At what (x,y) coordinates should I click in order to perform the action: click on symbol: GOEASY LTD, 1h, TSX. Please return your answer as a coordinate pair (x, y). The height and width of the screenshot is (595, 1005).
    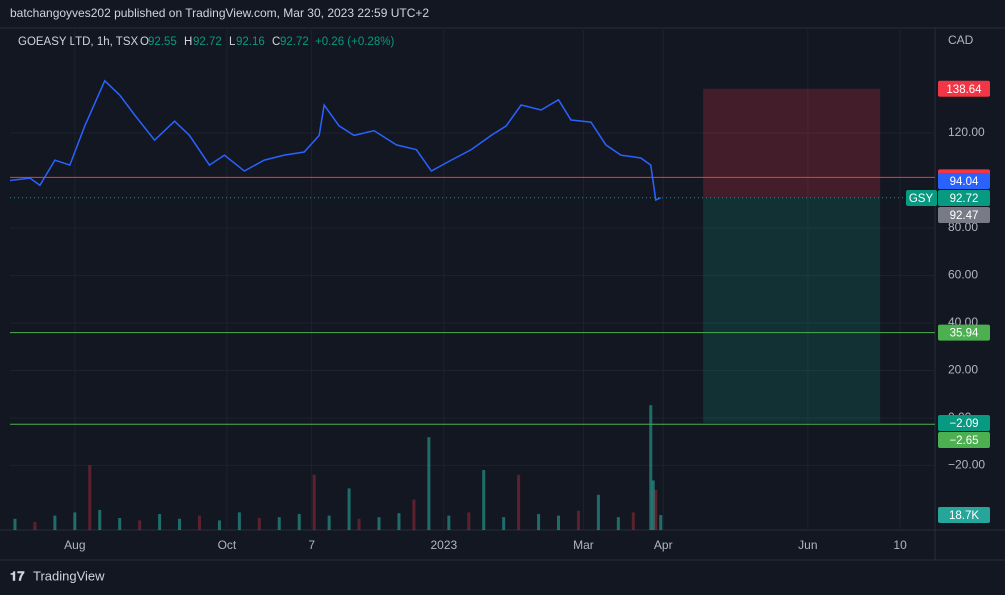
    Looking at the image, I should click on (78, 42).